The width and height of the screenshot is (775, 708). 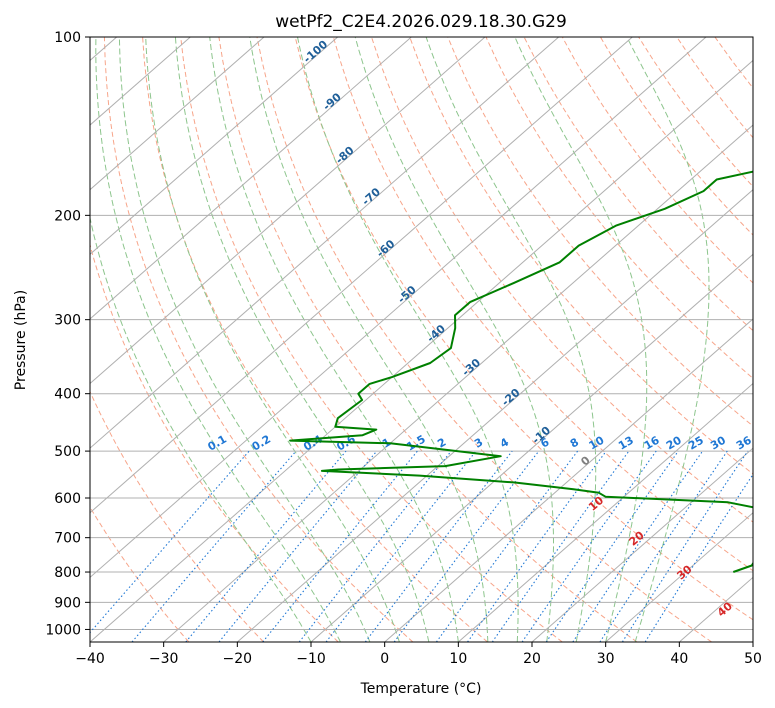 What do you see at coordinates (753, 659) in the screenshot?
I see `x-tick-label: 50` at bounding box center [753, 659].